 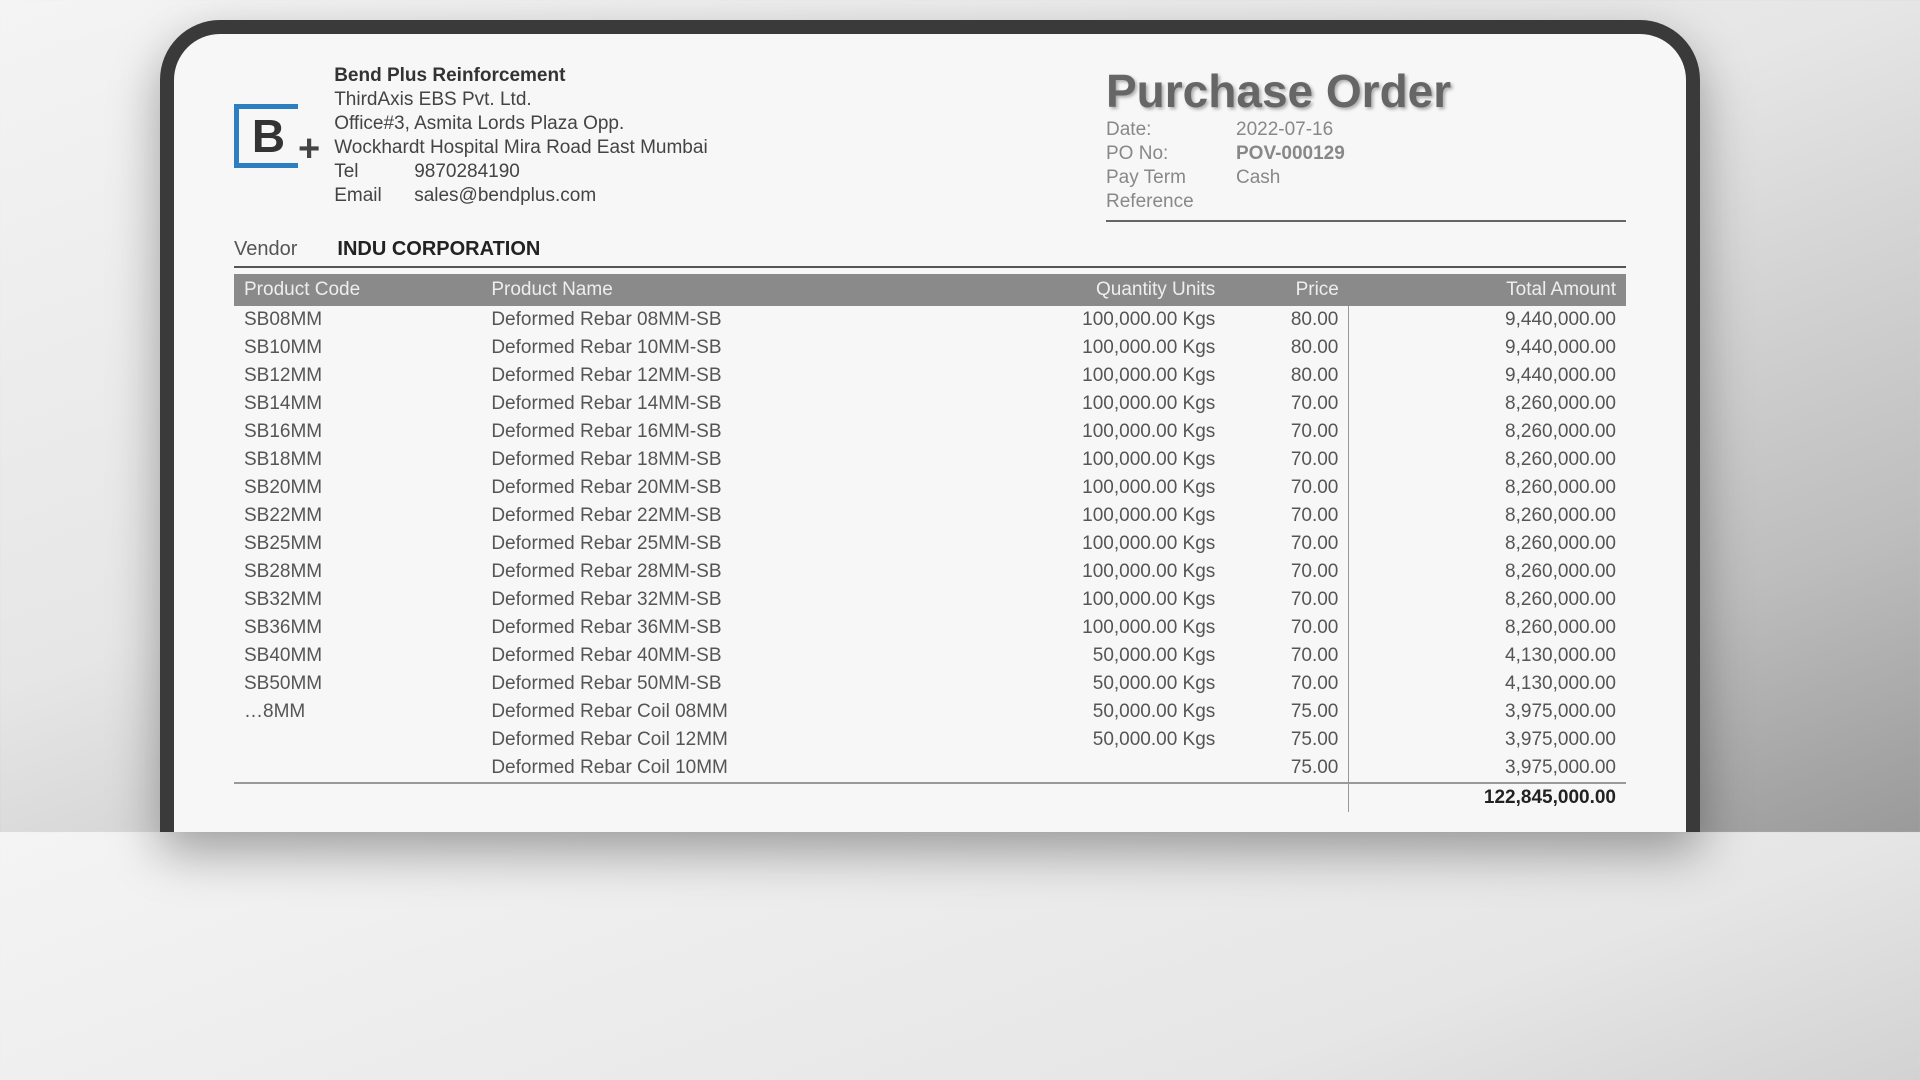 What do you see at coordinates (283, 571) in the screenshot?
I see `product-code-cell: SB28MM` at bounding box center [283, 571].